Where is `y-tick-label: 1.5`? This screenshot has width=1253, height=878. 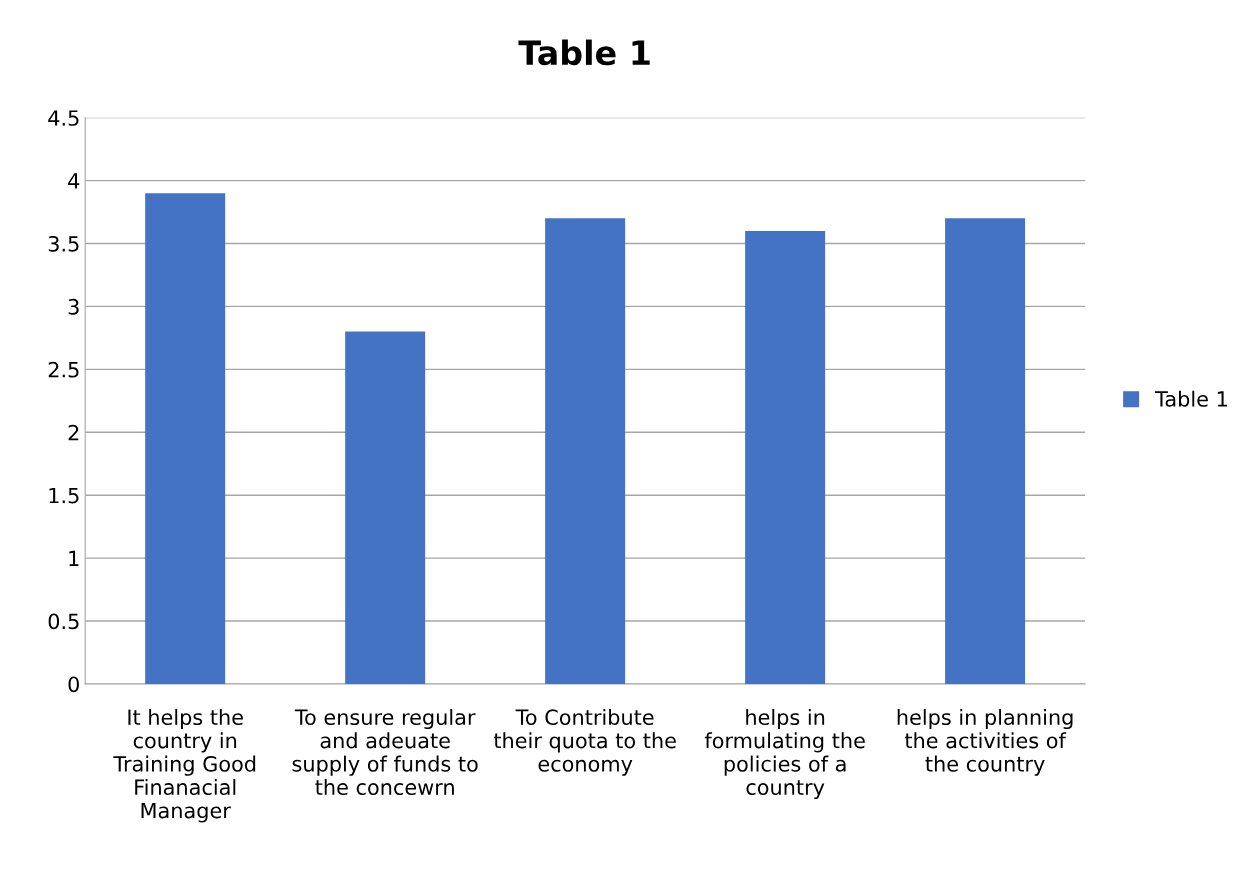
y-tick-label: 1.5 is located at coordinates (64, 495).